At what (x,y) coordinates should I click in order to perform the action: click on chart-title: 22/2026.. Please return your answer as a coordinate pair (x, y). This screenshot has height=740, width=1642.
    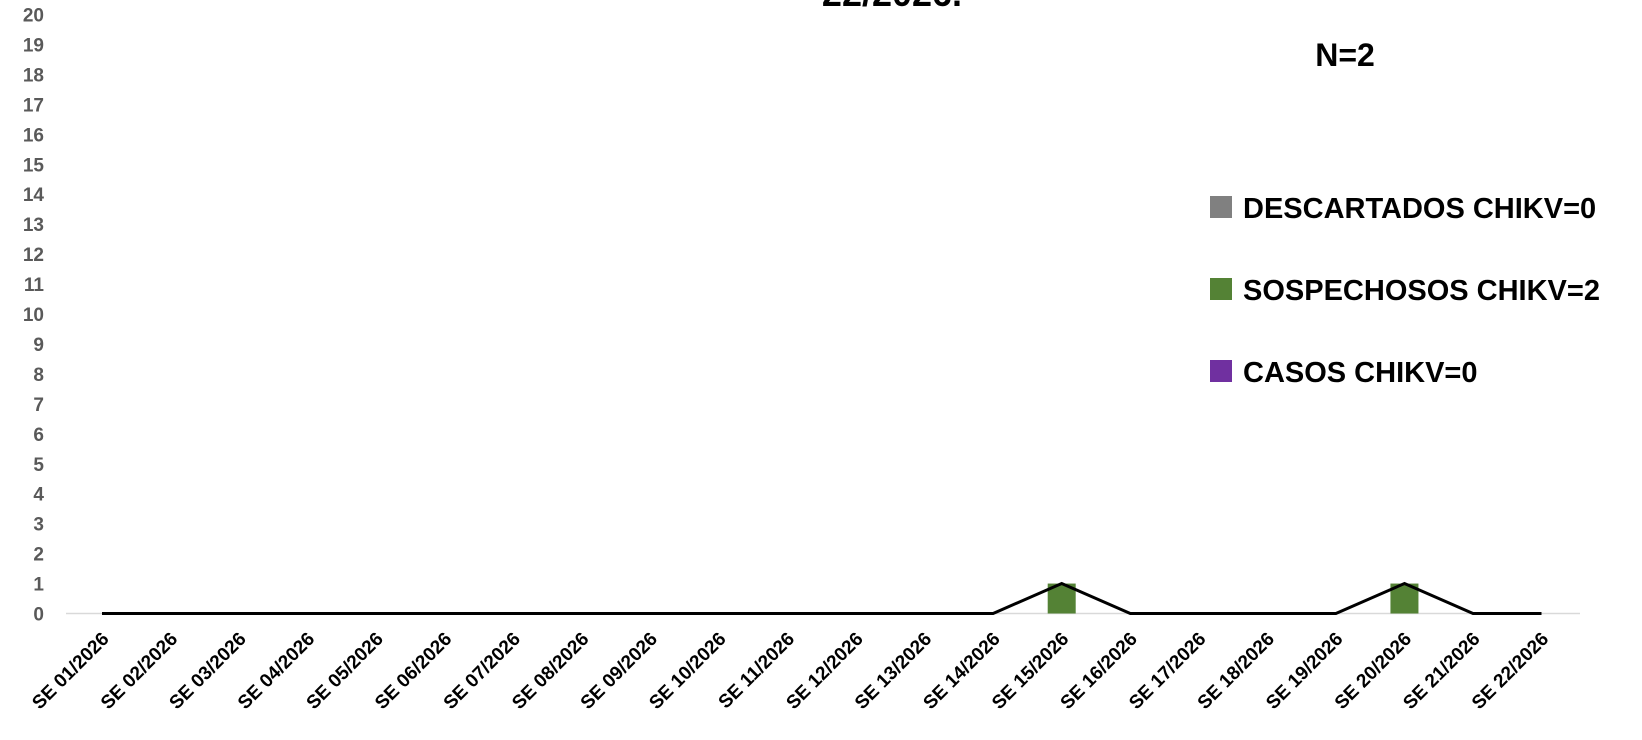
    Looking at the image, I should click on (892, 7).